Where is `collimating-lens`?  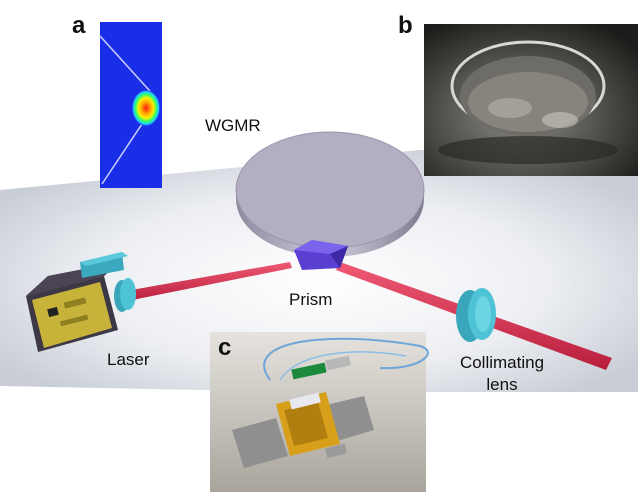
collimating-lens is located at coordinates (476, 315).